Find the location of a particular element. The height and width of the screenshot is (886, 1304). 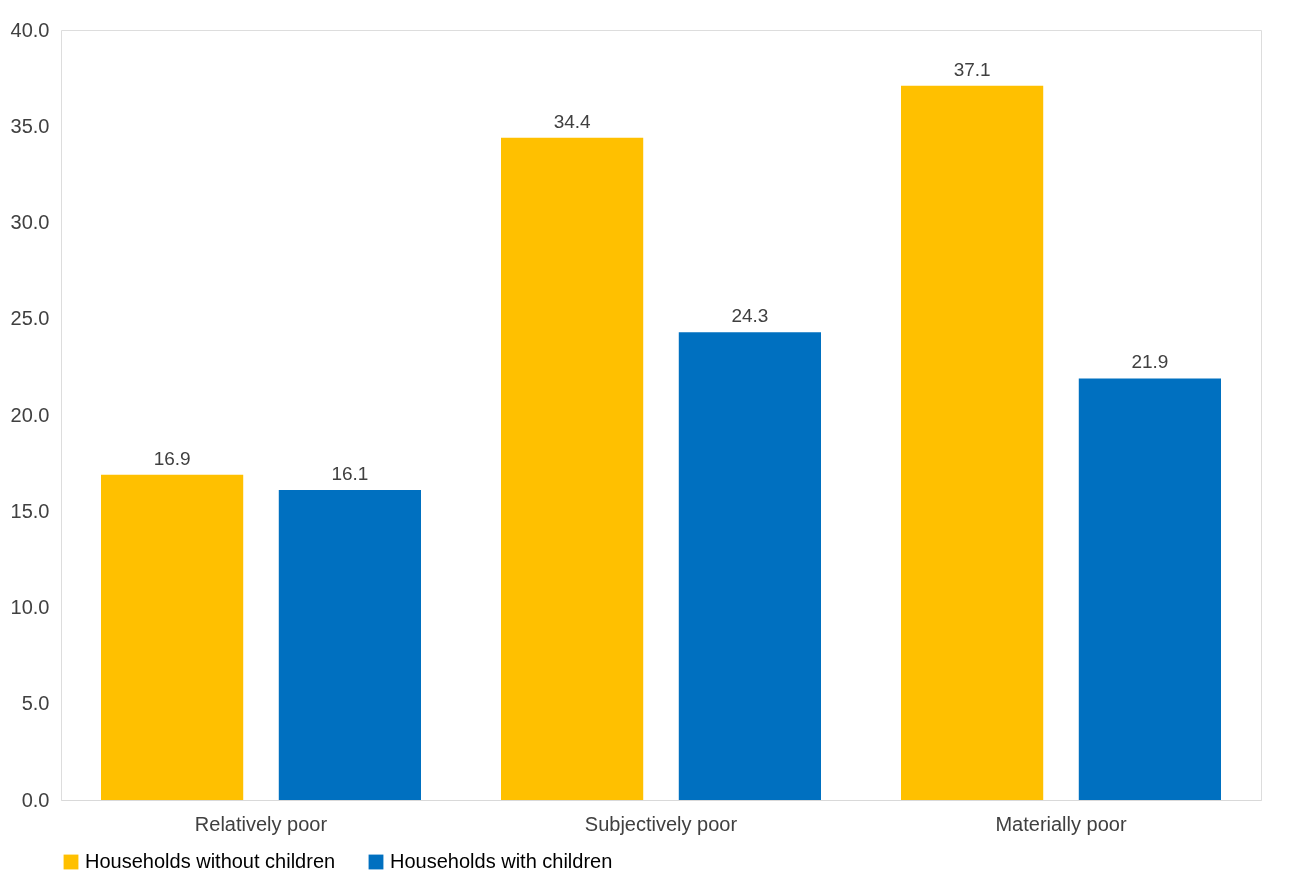

data-label: 16.9 is located at coordinates (172, 458).